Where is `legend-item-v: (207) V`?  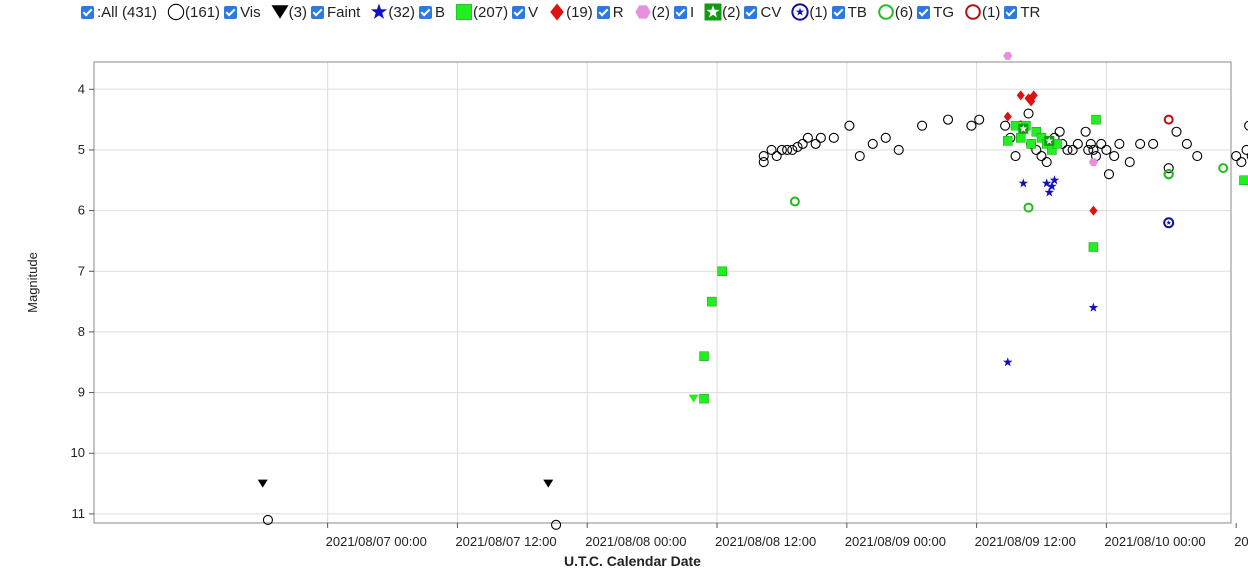
legend-item-v: (207) V is located at coordinates (501, 12).